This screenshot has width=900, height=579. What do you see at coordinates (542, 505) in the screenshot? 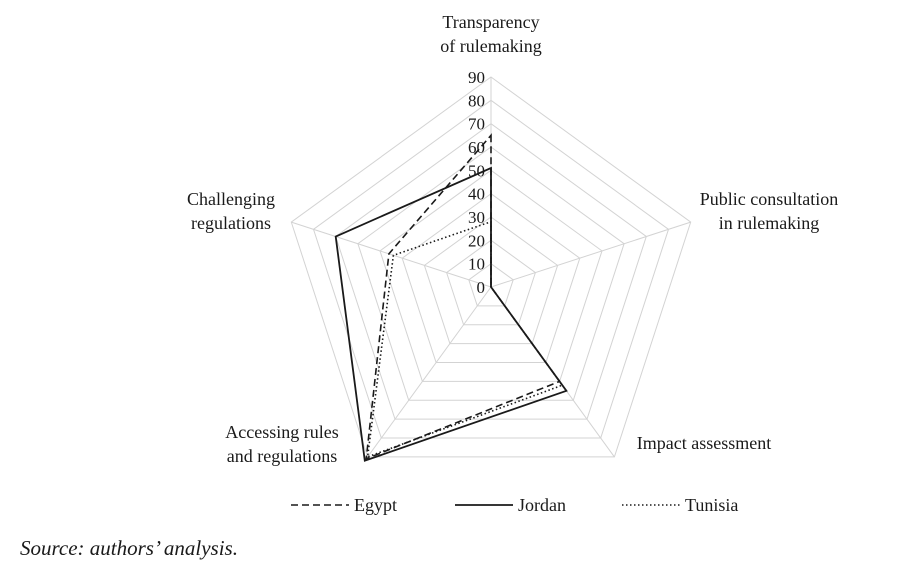
I see `legend-label-jordan: Jordan` at bounding box center [542, 505].